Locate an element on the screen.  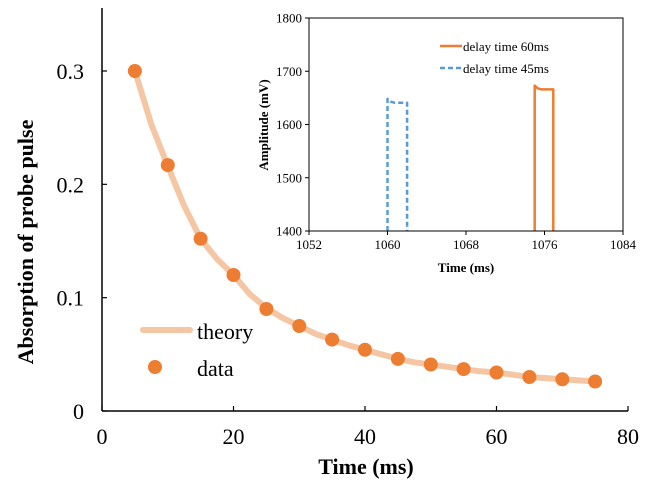
legend-60ms-label: delay time 60ms is located at coordinates (506, 46).